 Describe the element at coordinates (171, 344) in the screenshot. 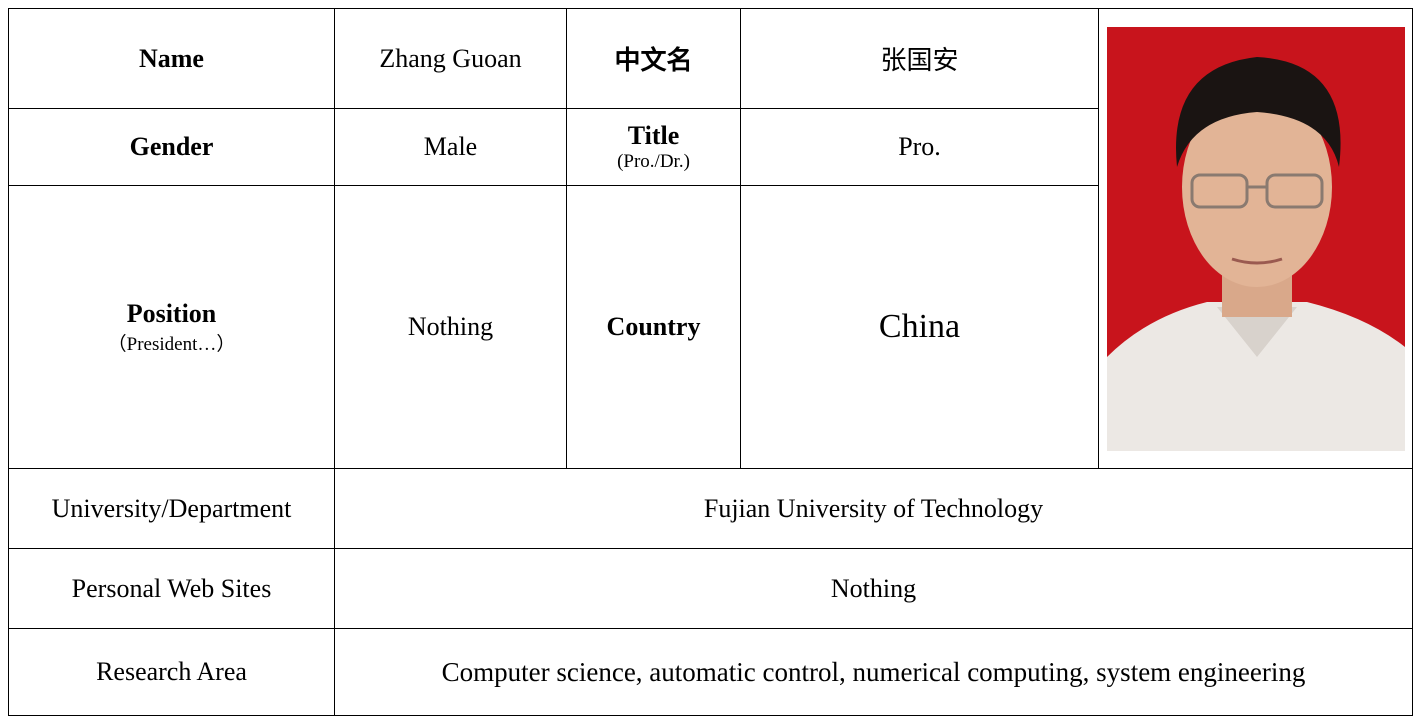

I see `hint: （President…）` at that location.